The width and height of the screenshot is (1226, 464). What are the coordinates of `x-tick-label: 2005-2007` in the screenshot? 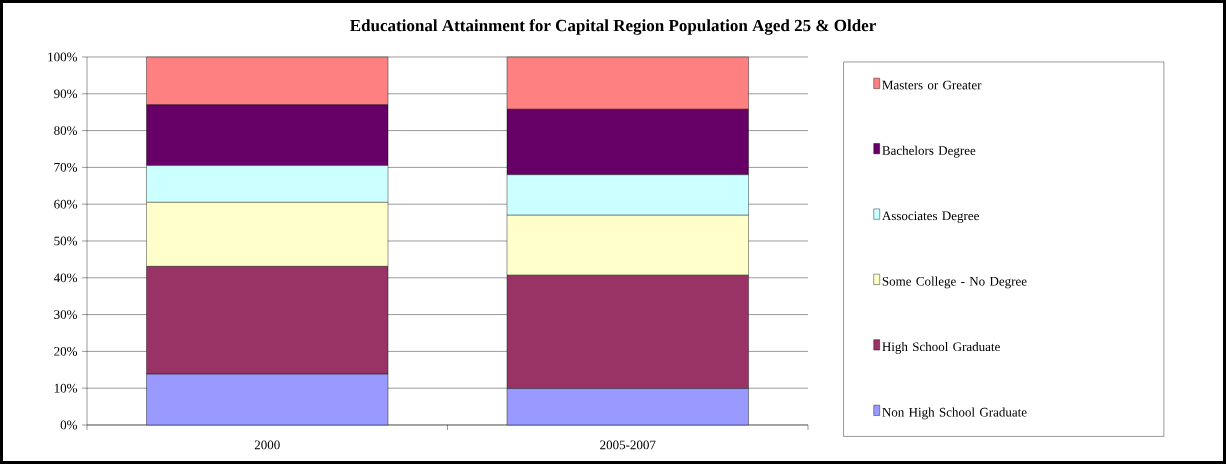 It's located at (628, 445).